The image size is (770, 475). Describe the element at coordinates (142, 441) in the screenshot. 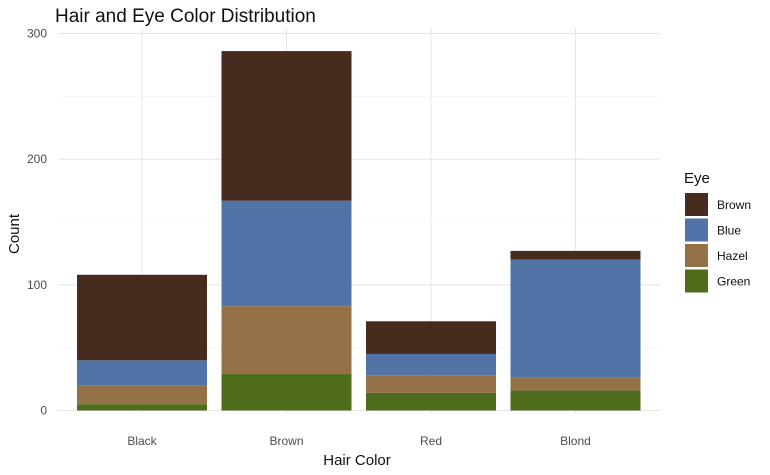

I see `x-tick-label: Black` at that location.